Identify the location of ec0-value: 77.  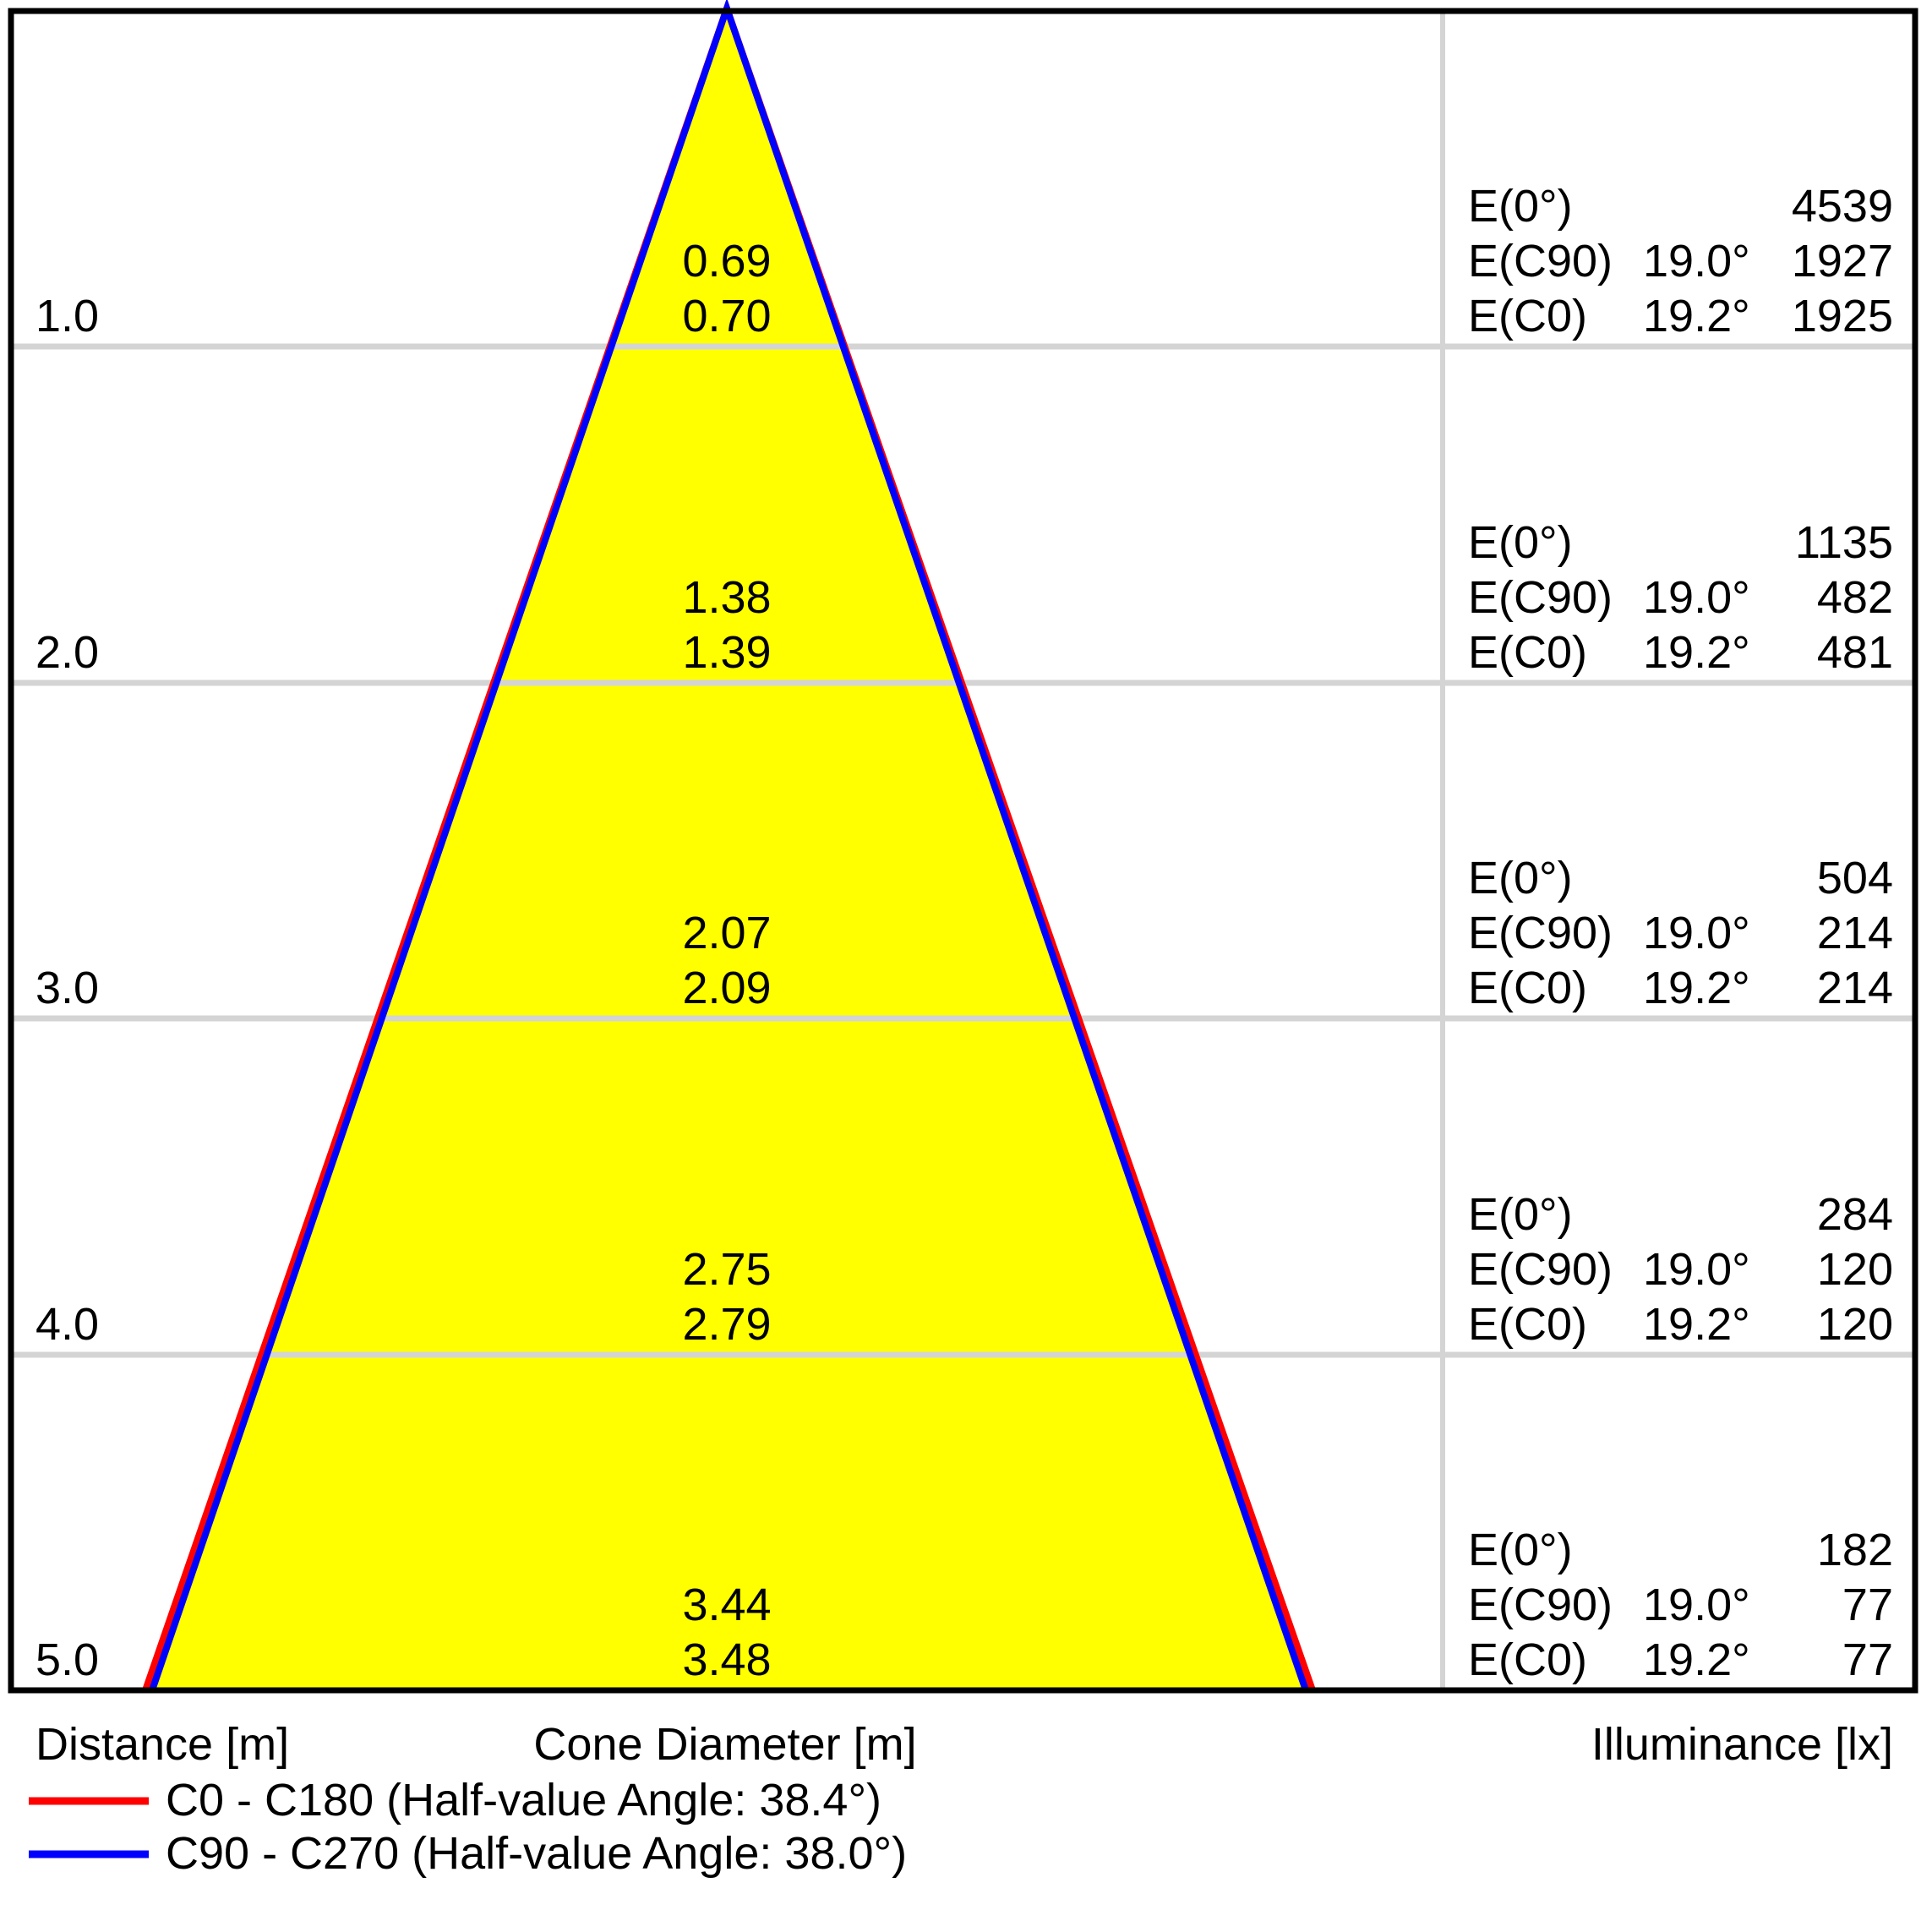
(1867, 1660).